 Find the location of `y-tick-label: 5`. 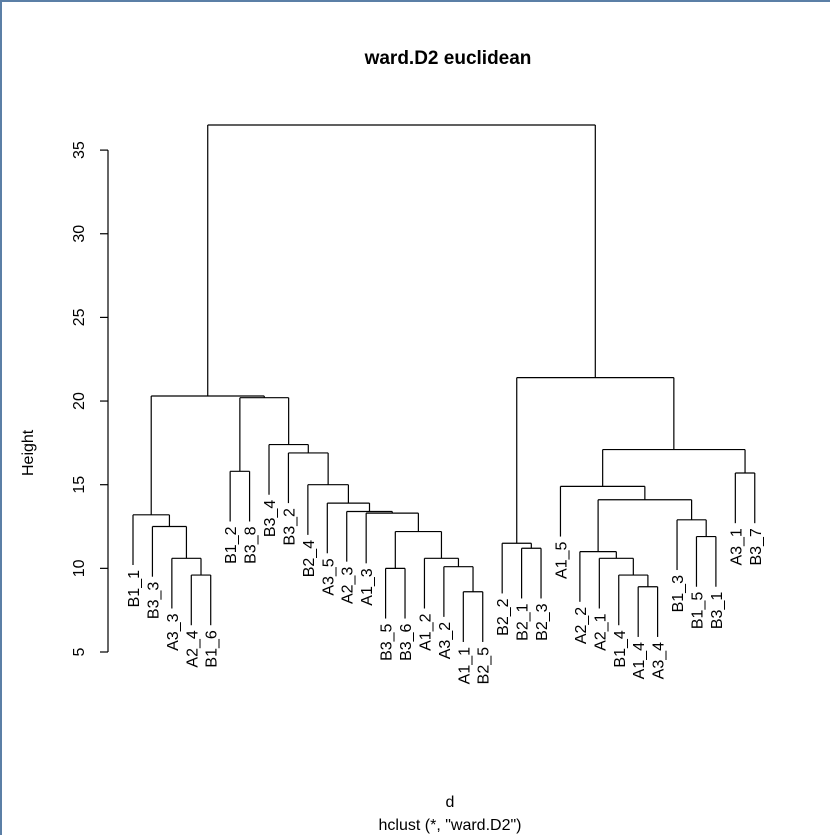

y-tick-label: 5 is located at coordinates (79, 651).